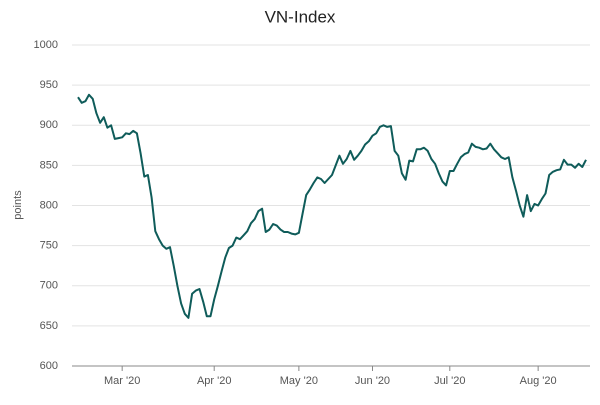  Describe the element at coordinates (49, 205) in the screenshot. I see `y-tick-label: 800` at that location.